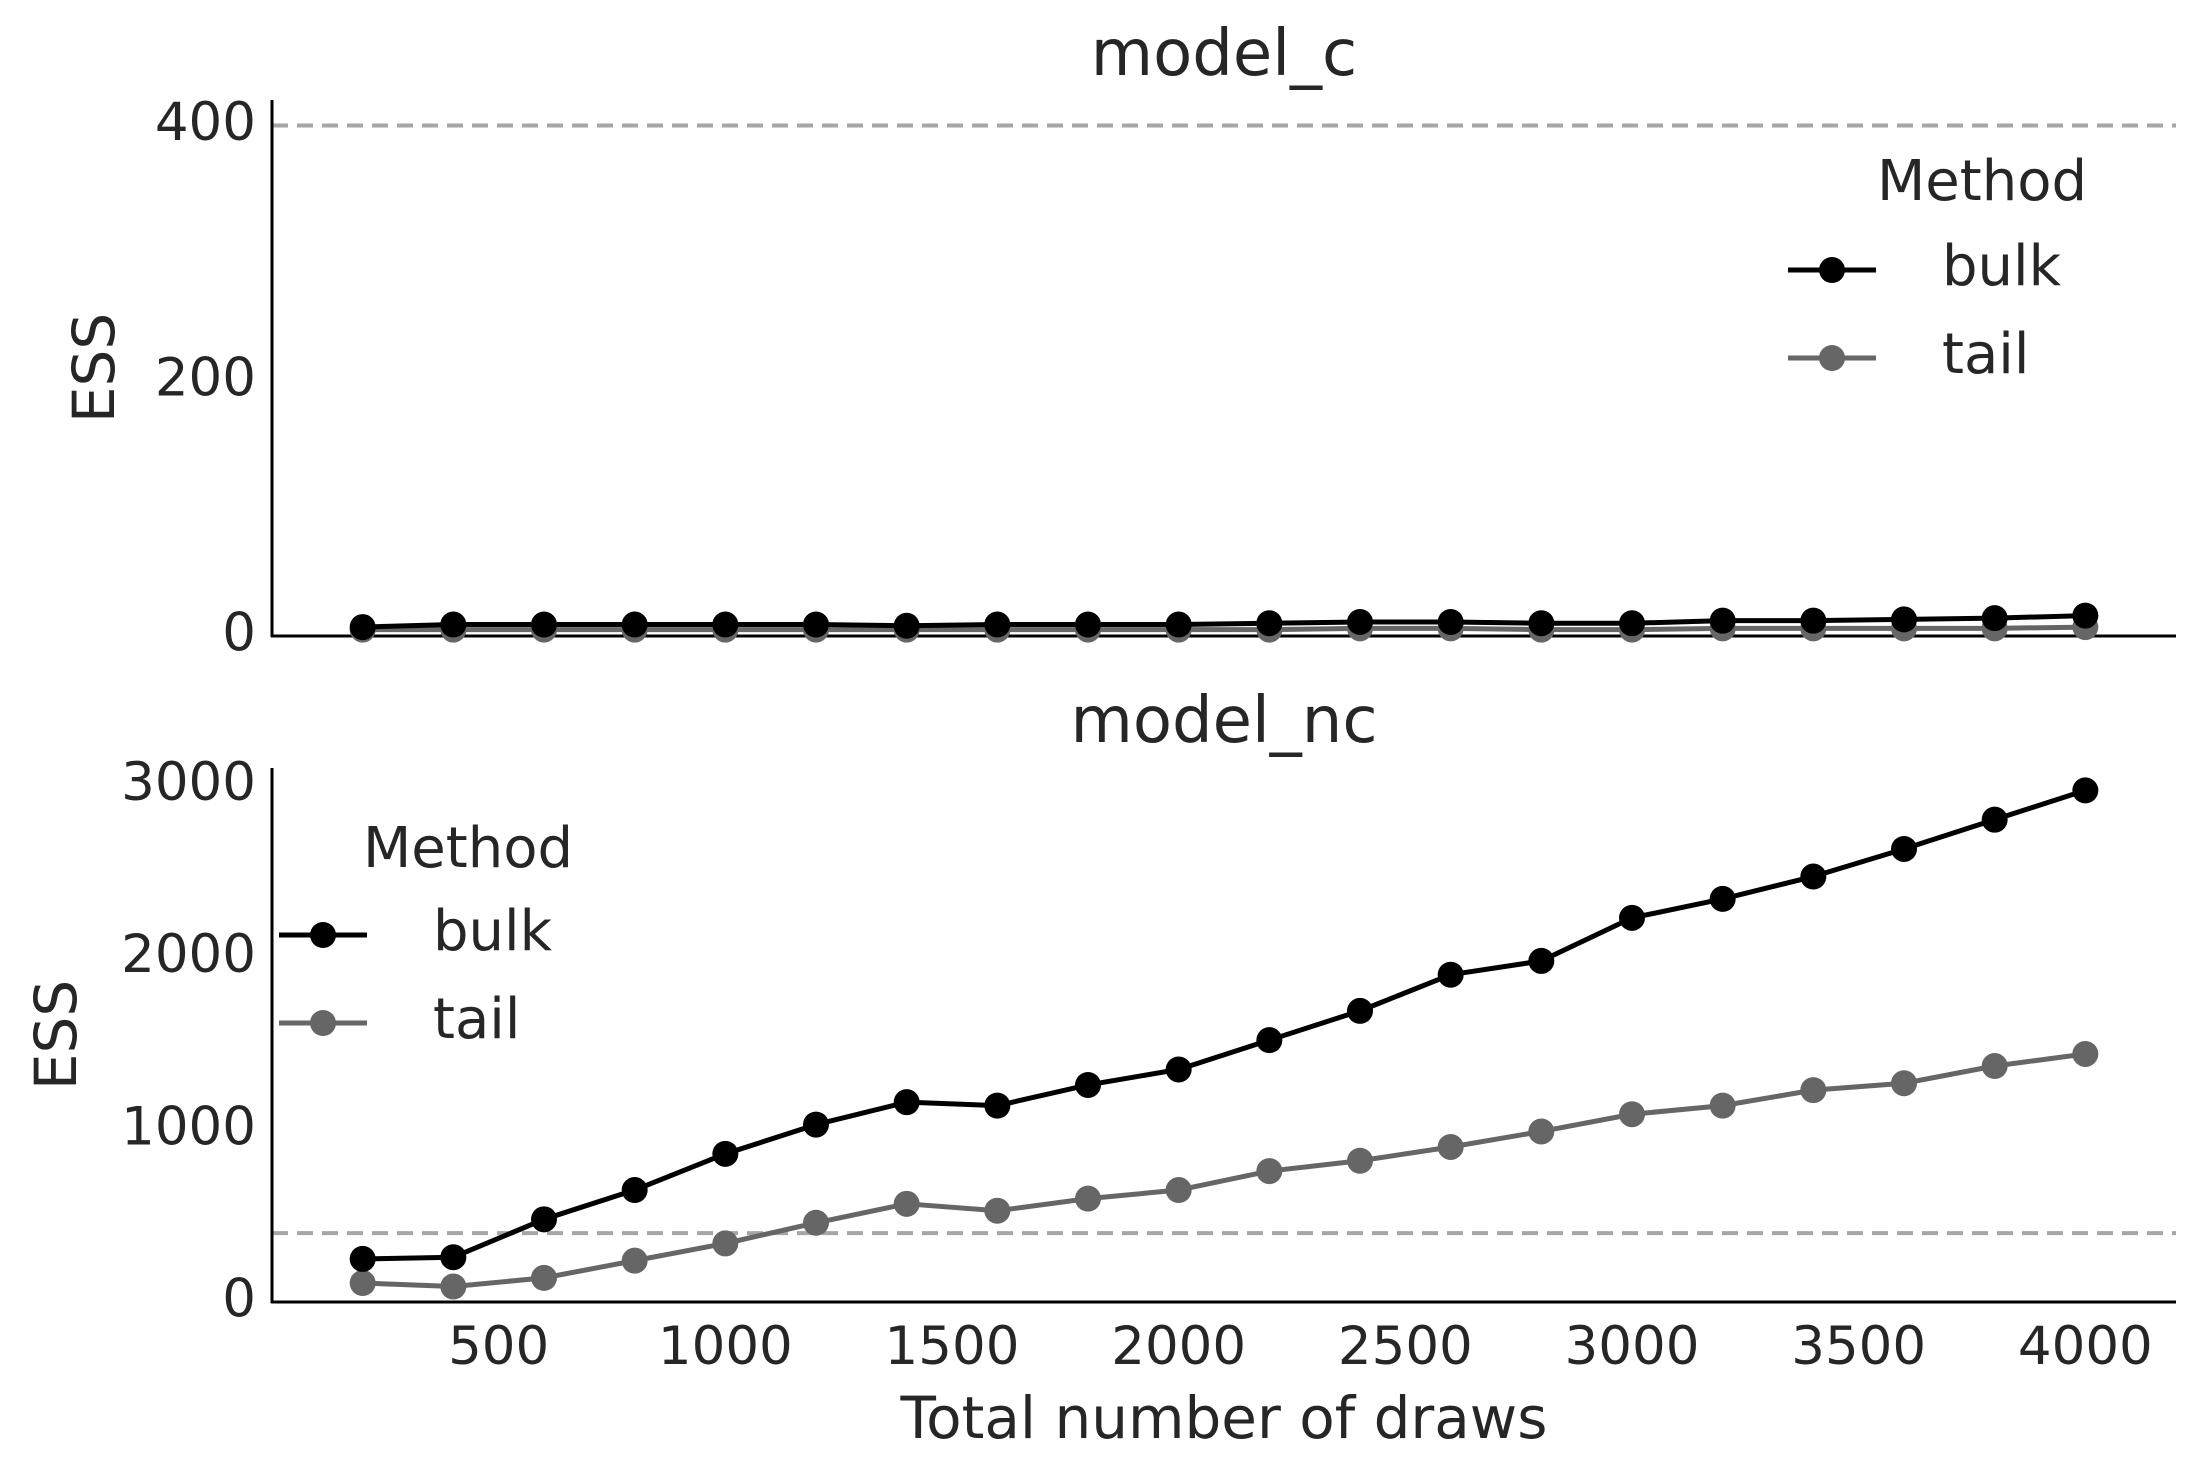  I want to click on x-tick-label: 2500, so click(1405, 1346).